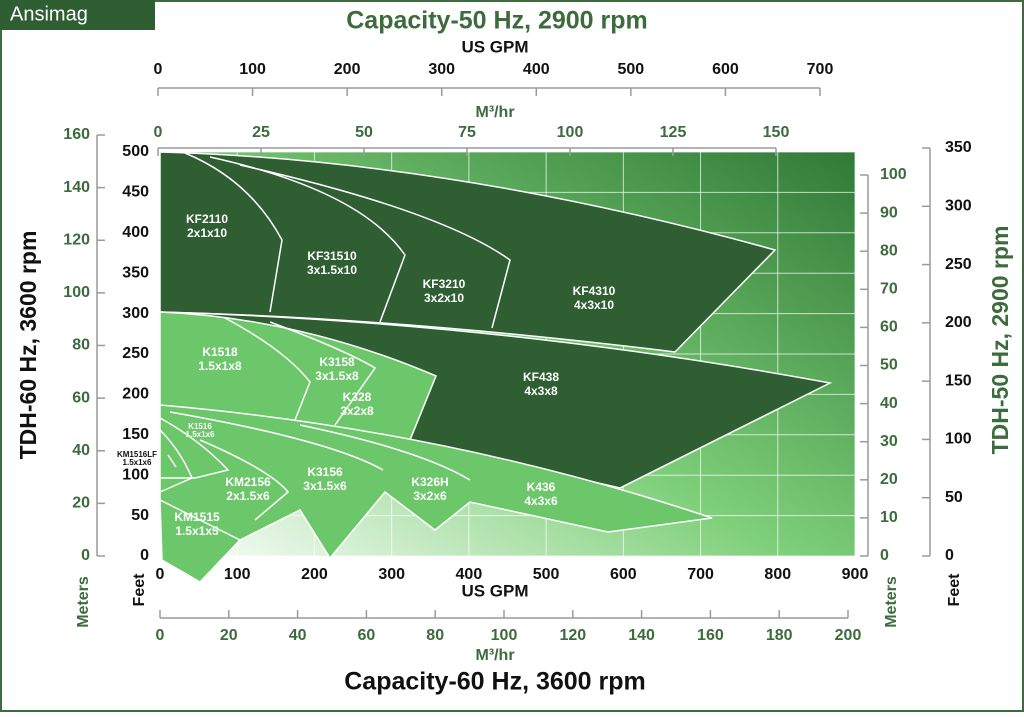 This screenshot has width=1024, height=717. I want to click on x-tick-label: 800, so click(777, 574).